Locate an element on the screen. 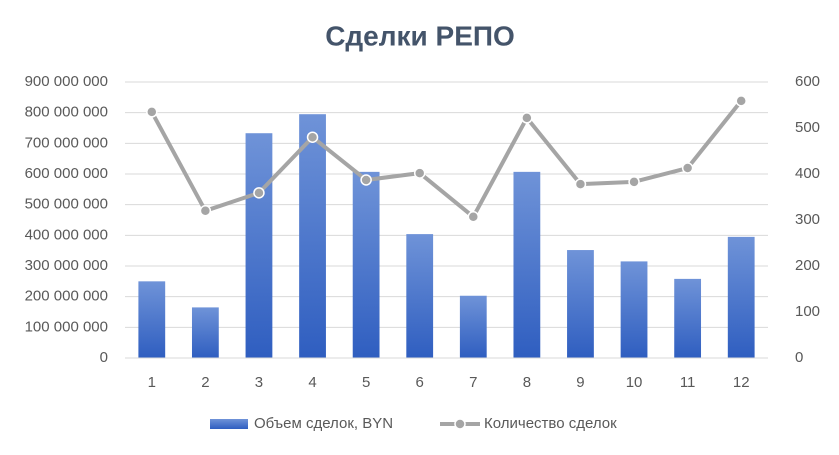 Image resolution: width=839 pixels, height=455 pixels. legend-label: Количество сделок is located at coordinates (550, 423).